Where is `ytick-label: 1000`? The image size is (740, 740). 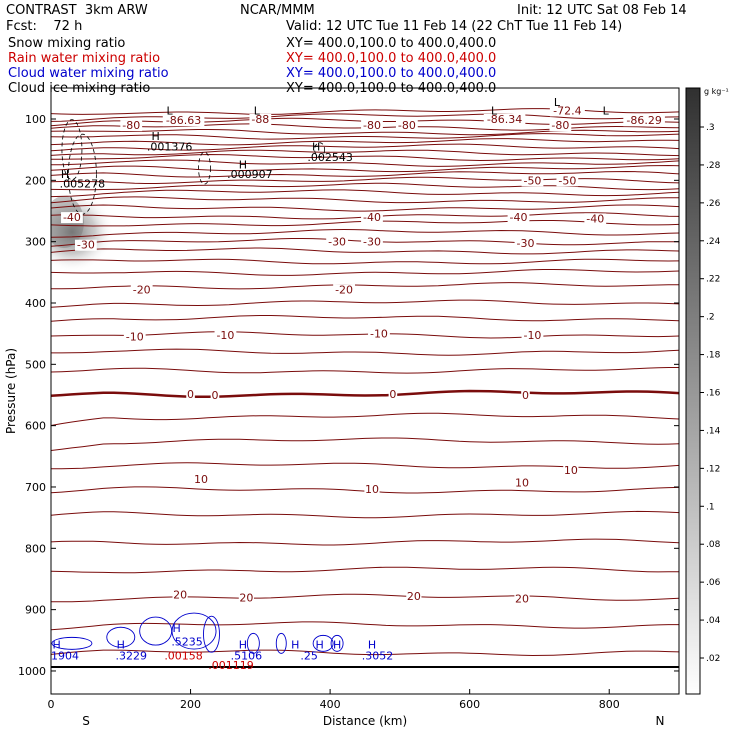
ytick-label: 1000 is located at coordinates (32, 671).